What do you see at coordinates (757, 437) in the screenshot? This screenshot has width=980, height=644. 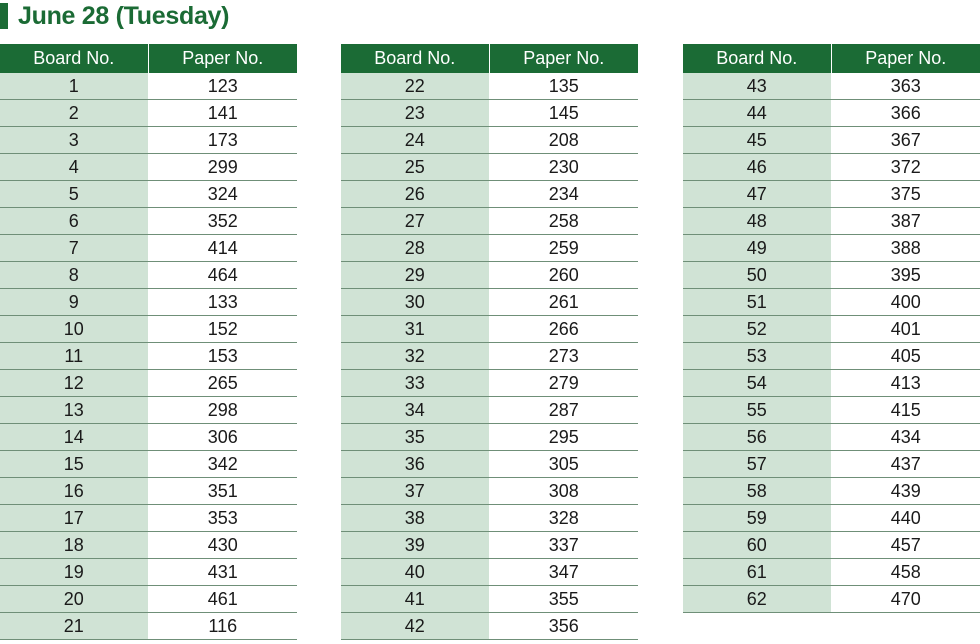 I see `board-number-cell: 56` at bounding box center [757, 437].